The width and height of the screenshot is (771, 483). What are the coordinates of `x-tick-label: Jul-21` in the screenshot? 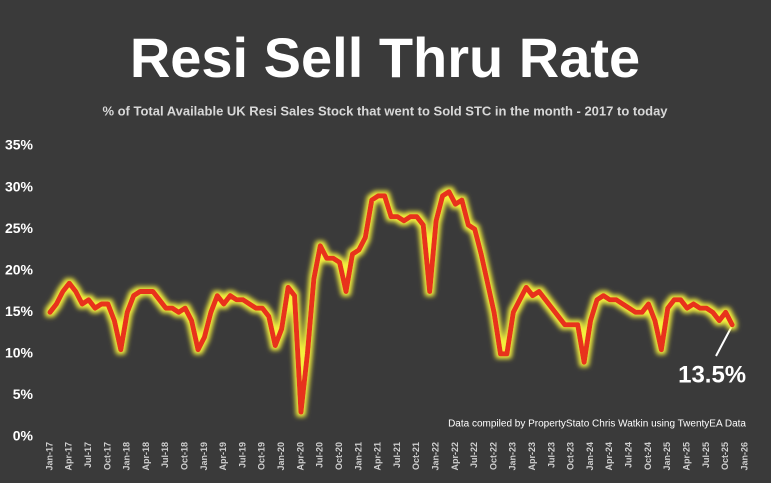 It's located at (397, 455).